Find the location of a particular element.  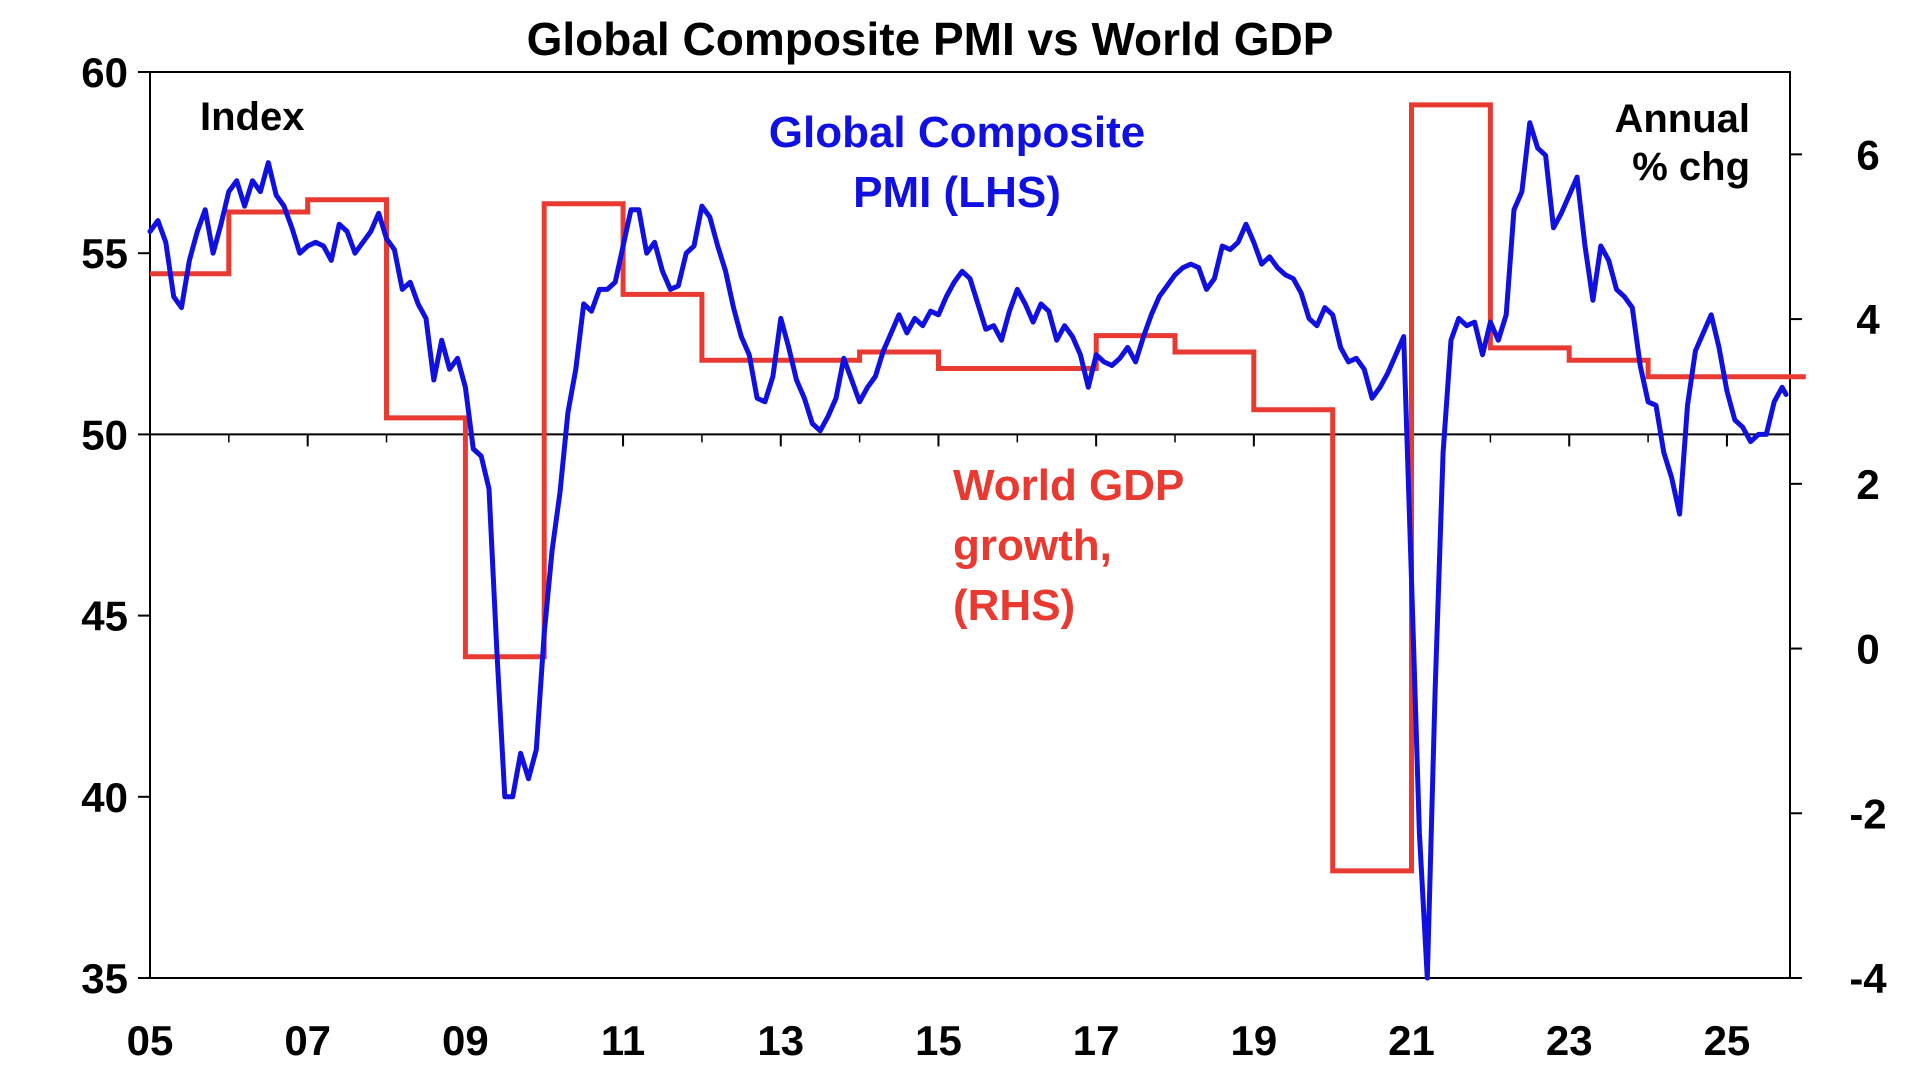

left-tick-label: 60 is located at coordinates (104, 72).